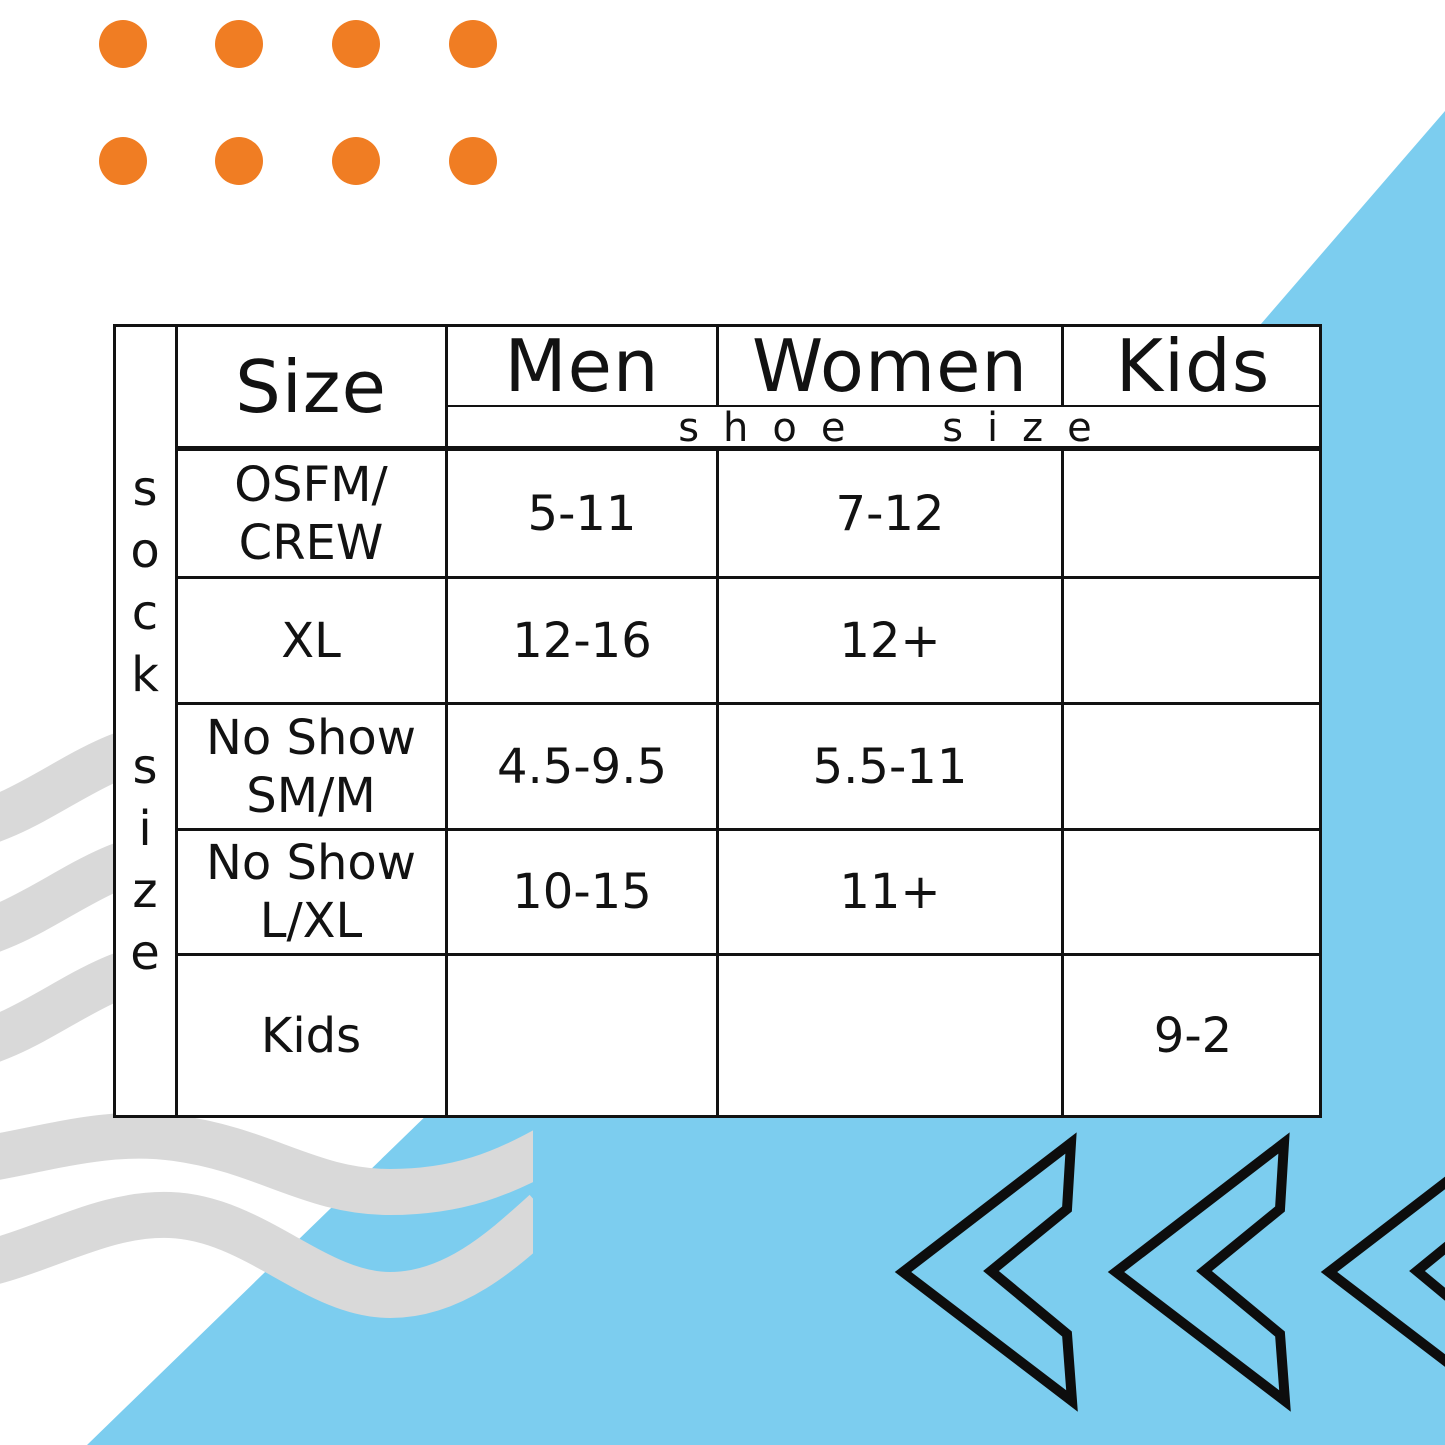 The width and height of the screenshot is (1445, 1445). What do you see at coordinates (582, 766) in the screenshot?
I see `cell-men: 4.5-9.5` at bounding box center [582, 766].